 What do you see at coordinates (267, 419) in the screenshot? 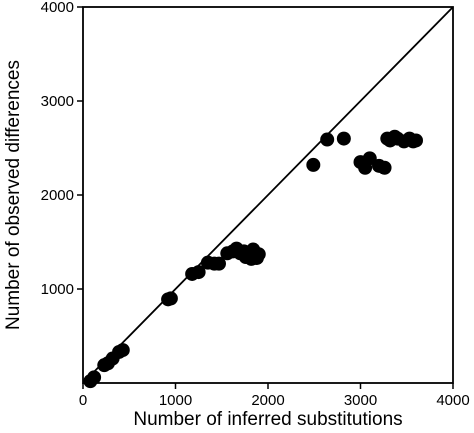
I see `x-axis-label: Number of inferred substitutions` at bounding box center [267, 419].